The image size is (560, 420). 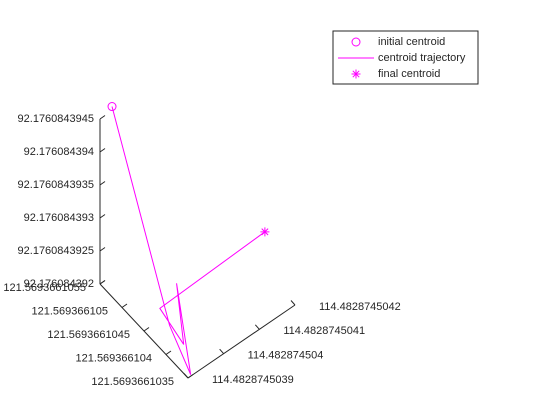 I want to click on x-tick-label: 121.569366105, so click(x=70, y=311).